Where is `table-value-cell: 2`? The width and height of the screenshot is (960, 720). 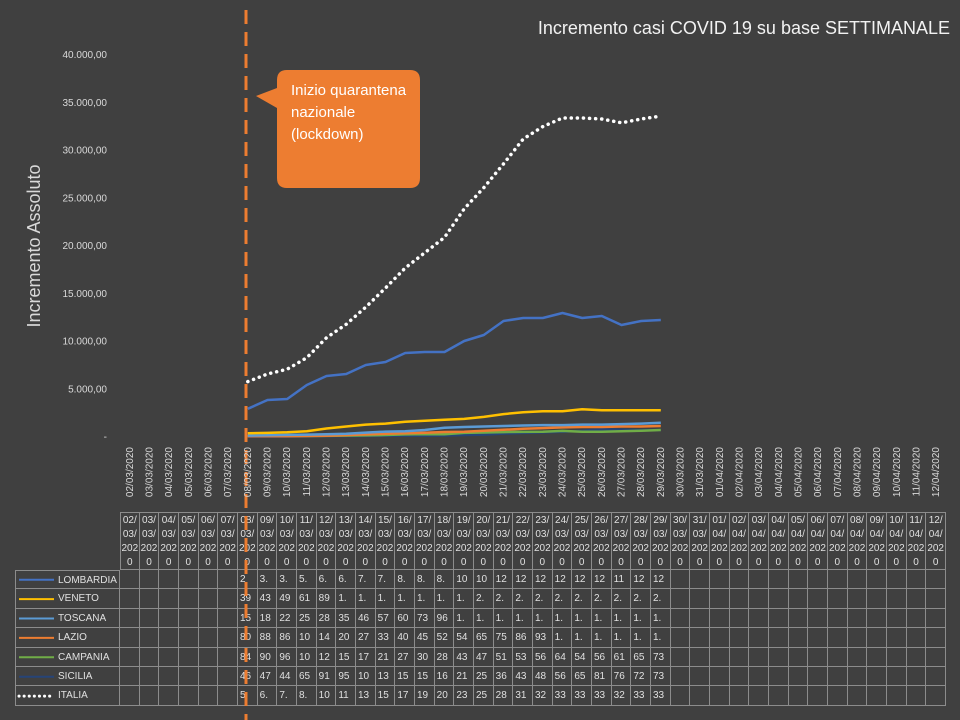 table-value-cell: 2 is located at coordinates (248, 580).